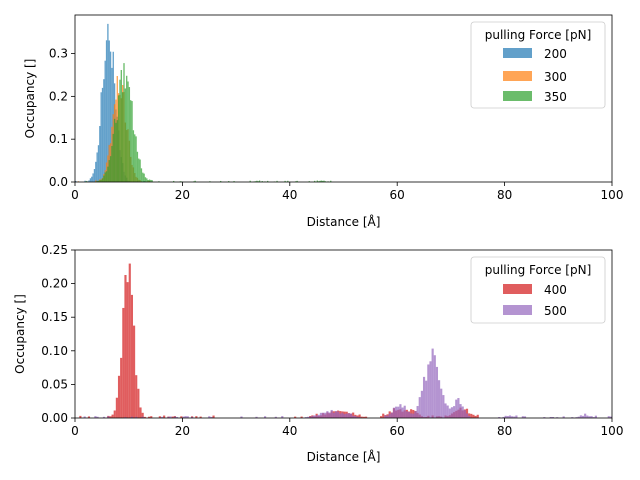 This screenshot has width=640, height=480. I want to click on bottom-legend-title: pulling Force [pN], so click(538, 270).